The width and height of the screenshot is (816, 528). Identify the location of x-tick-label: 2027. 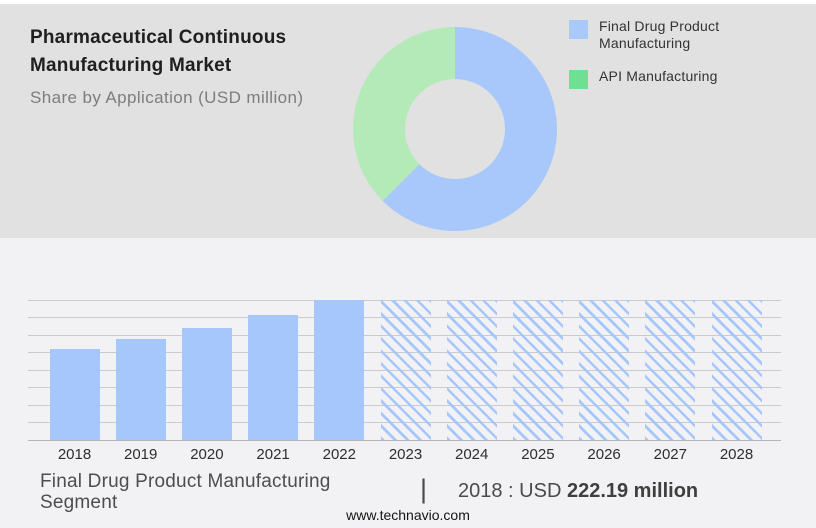
(670, 454).